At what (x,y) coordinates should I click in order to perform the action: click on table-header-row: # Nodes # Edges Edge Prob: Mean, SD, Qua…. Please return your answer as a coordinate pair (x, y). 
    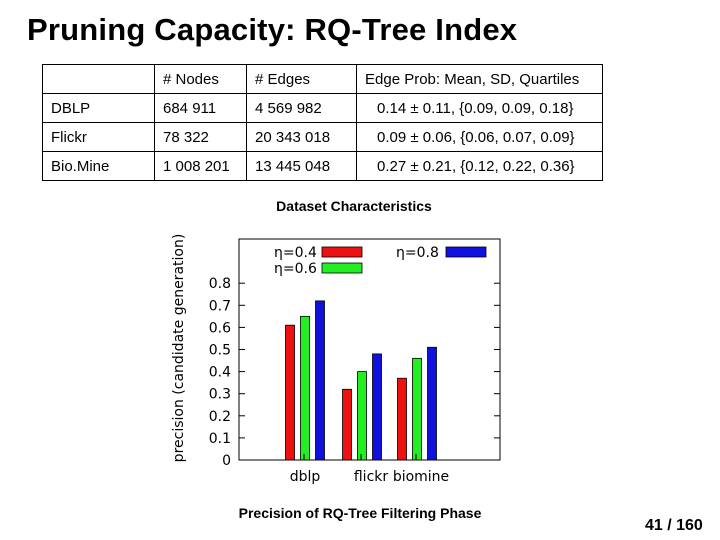
    Looking at the image, I should click on (322, 79).